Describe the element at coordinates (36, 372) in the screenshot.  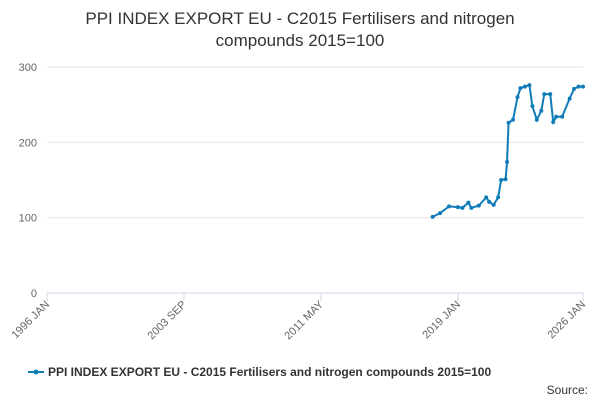
I see `legend-marker` at that location.